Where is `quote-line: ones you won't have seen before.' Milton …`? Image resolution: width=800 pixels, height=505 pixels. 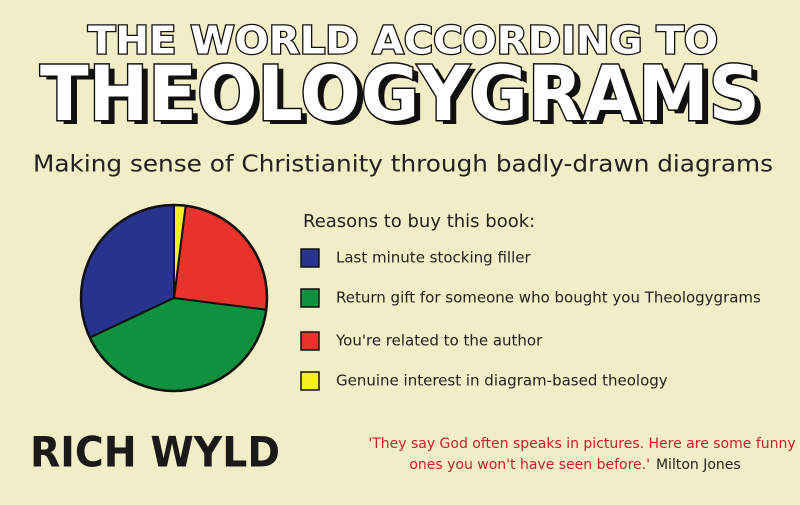 quote-line: ones you won't have seen before.' Milton … is located at coordinates (574, 465).